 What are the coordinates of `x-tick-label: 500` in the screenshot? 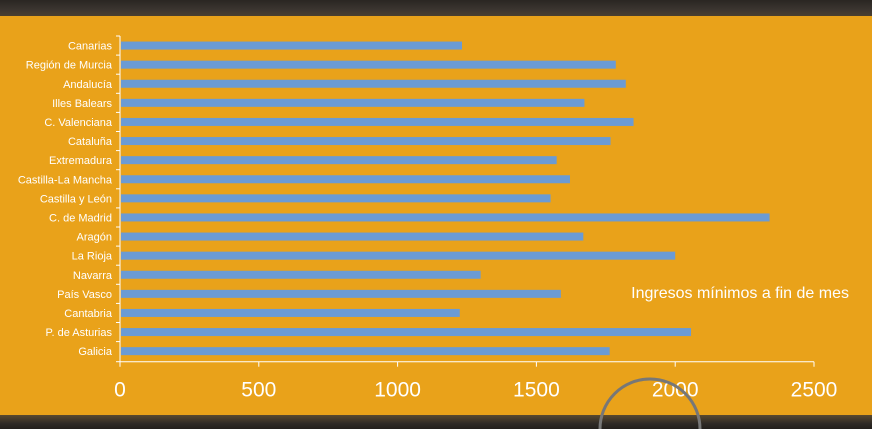 It's located at (258, 390).